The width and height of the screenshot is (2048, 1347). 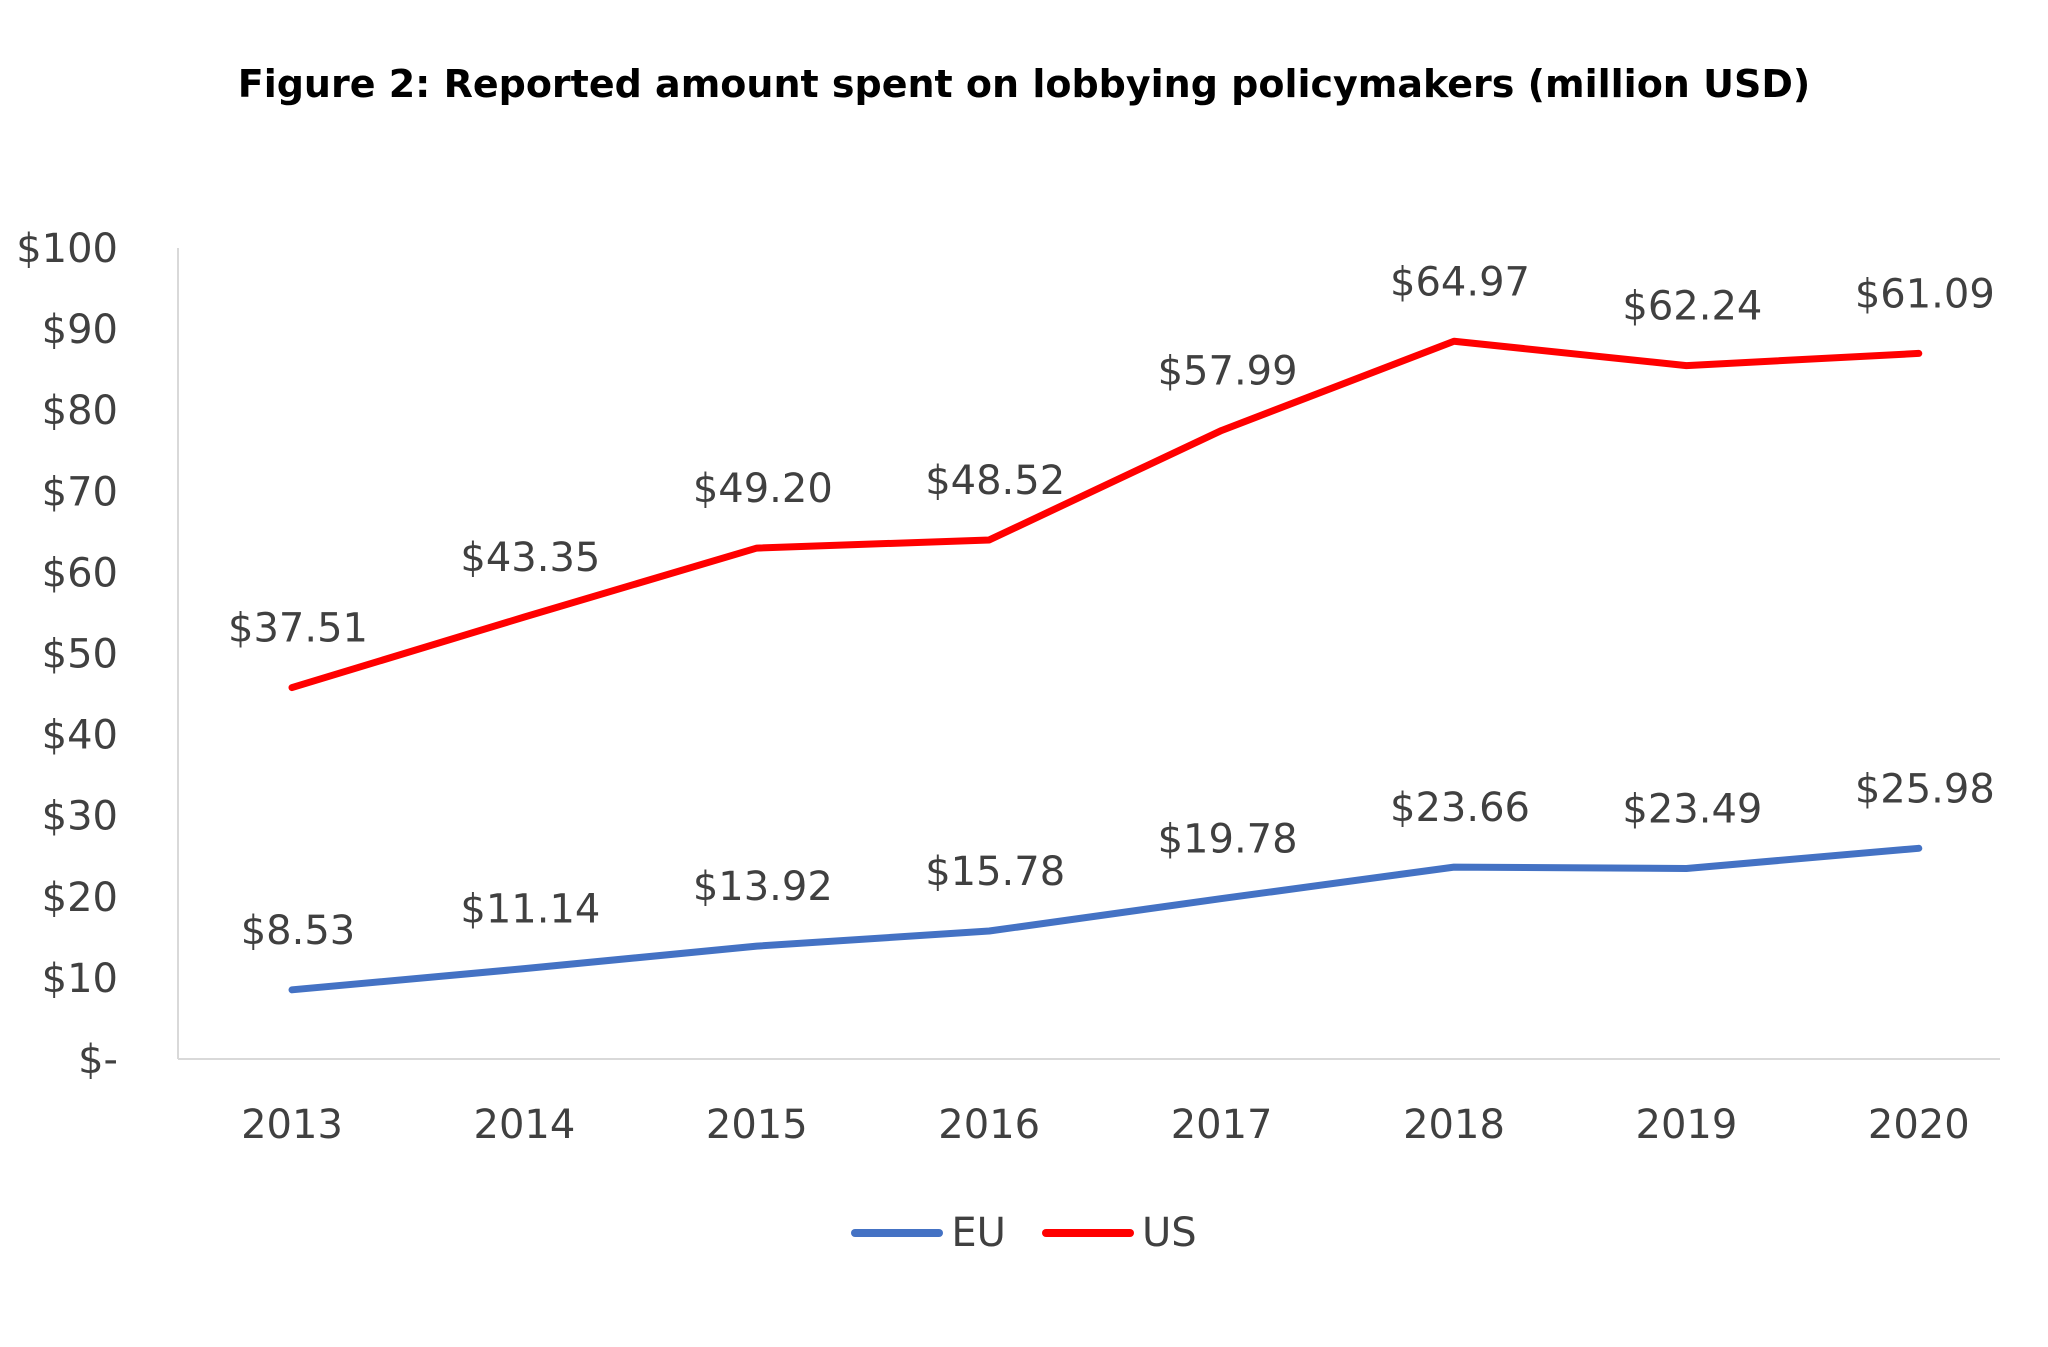 I want to click on series-line-eu, so click(x=1105, y=919).